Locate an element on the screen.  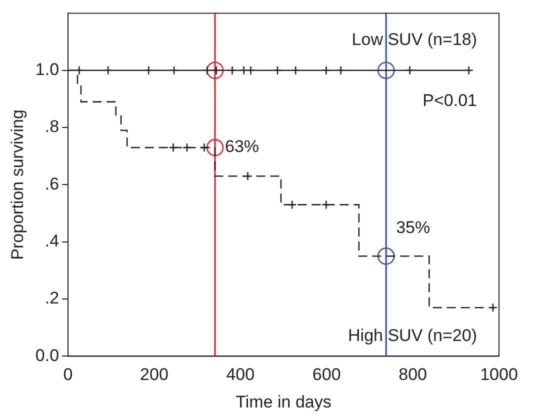
y-axis-title: Proportion surviving is located at coordinates (17, 185).